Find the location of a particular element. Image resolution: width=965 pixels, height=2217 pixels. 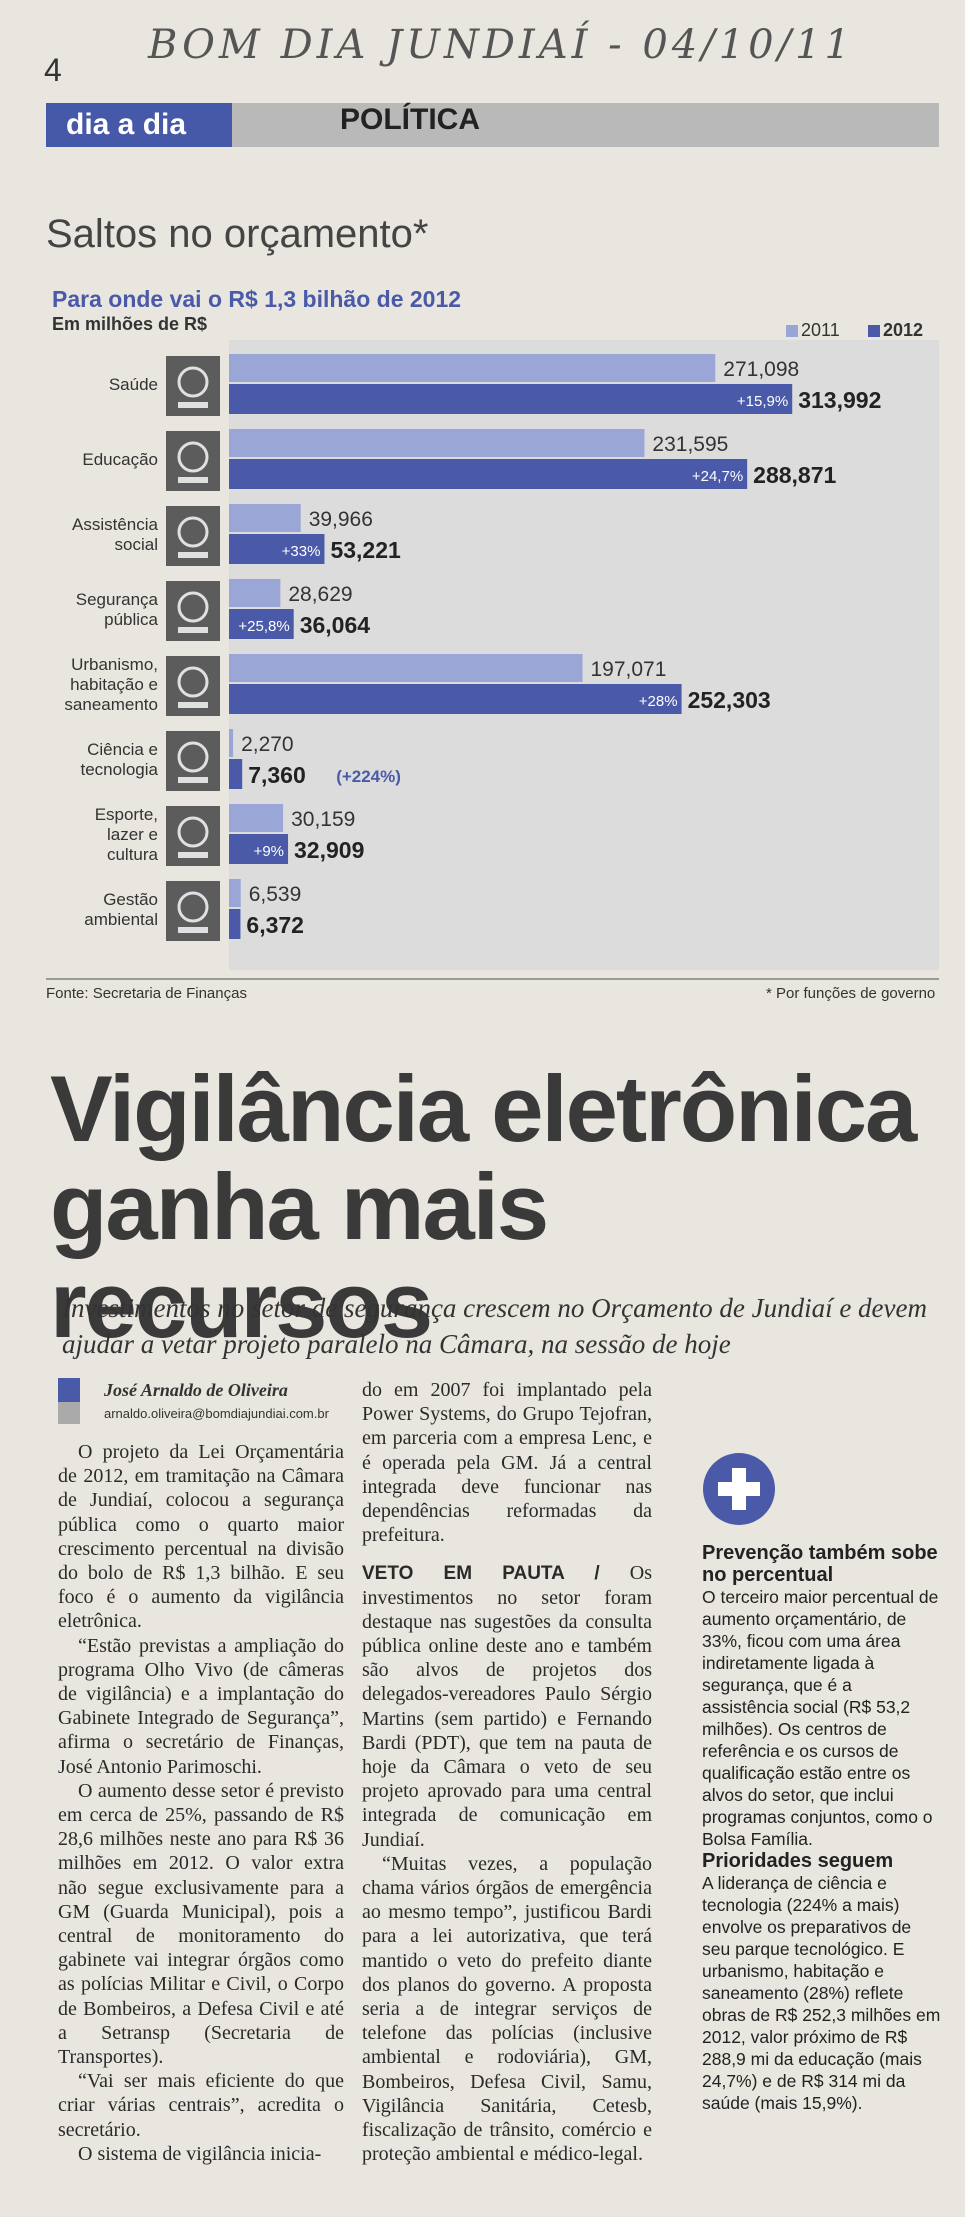

value-label-2012: 53,221 is located at coordinates (365, 550).